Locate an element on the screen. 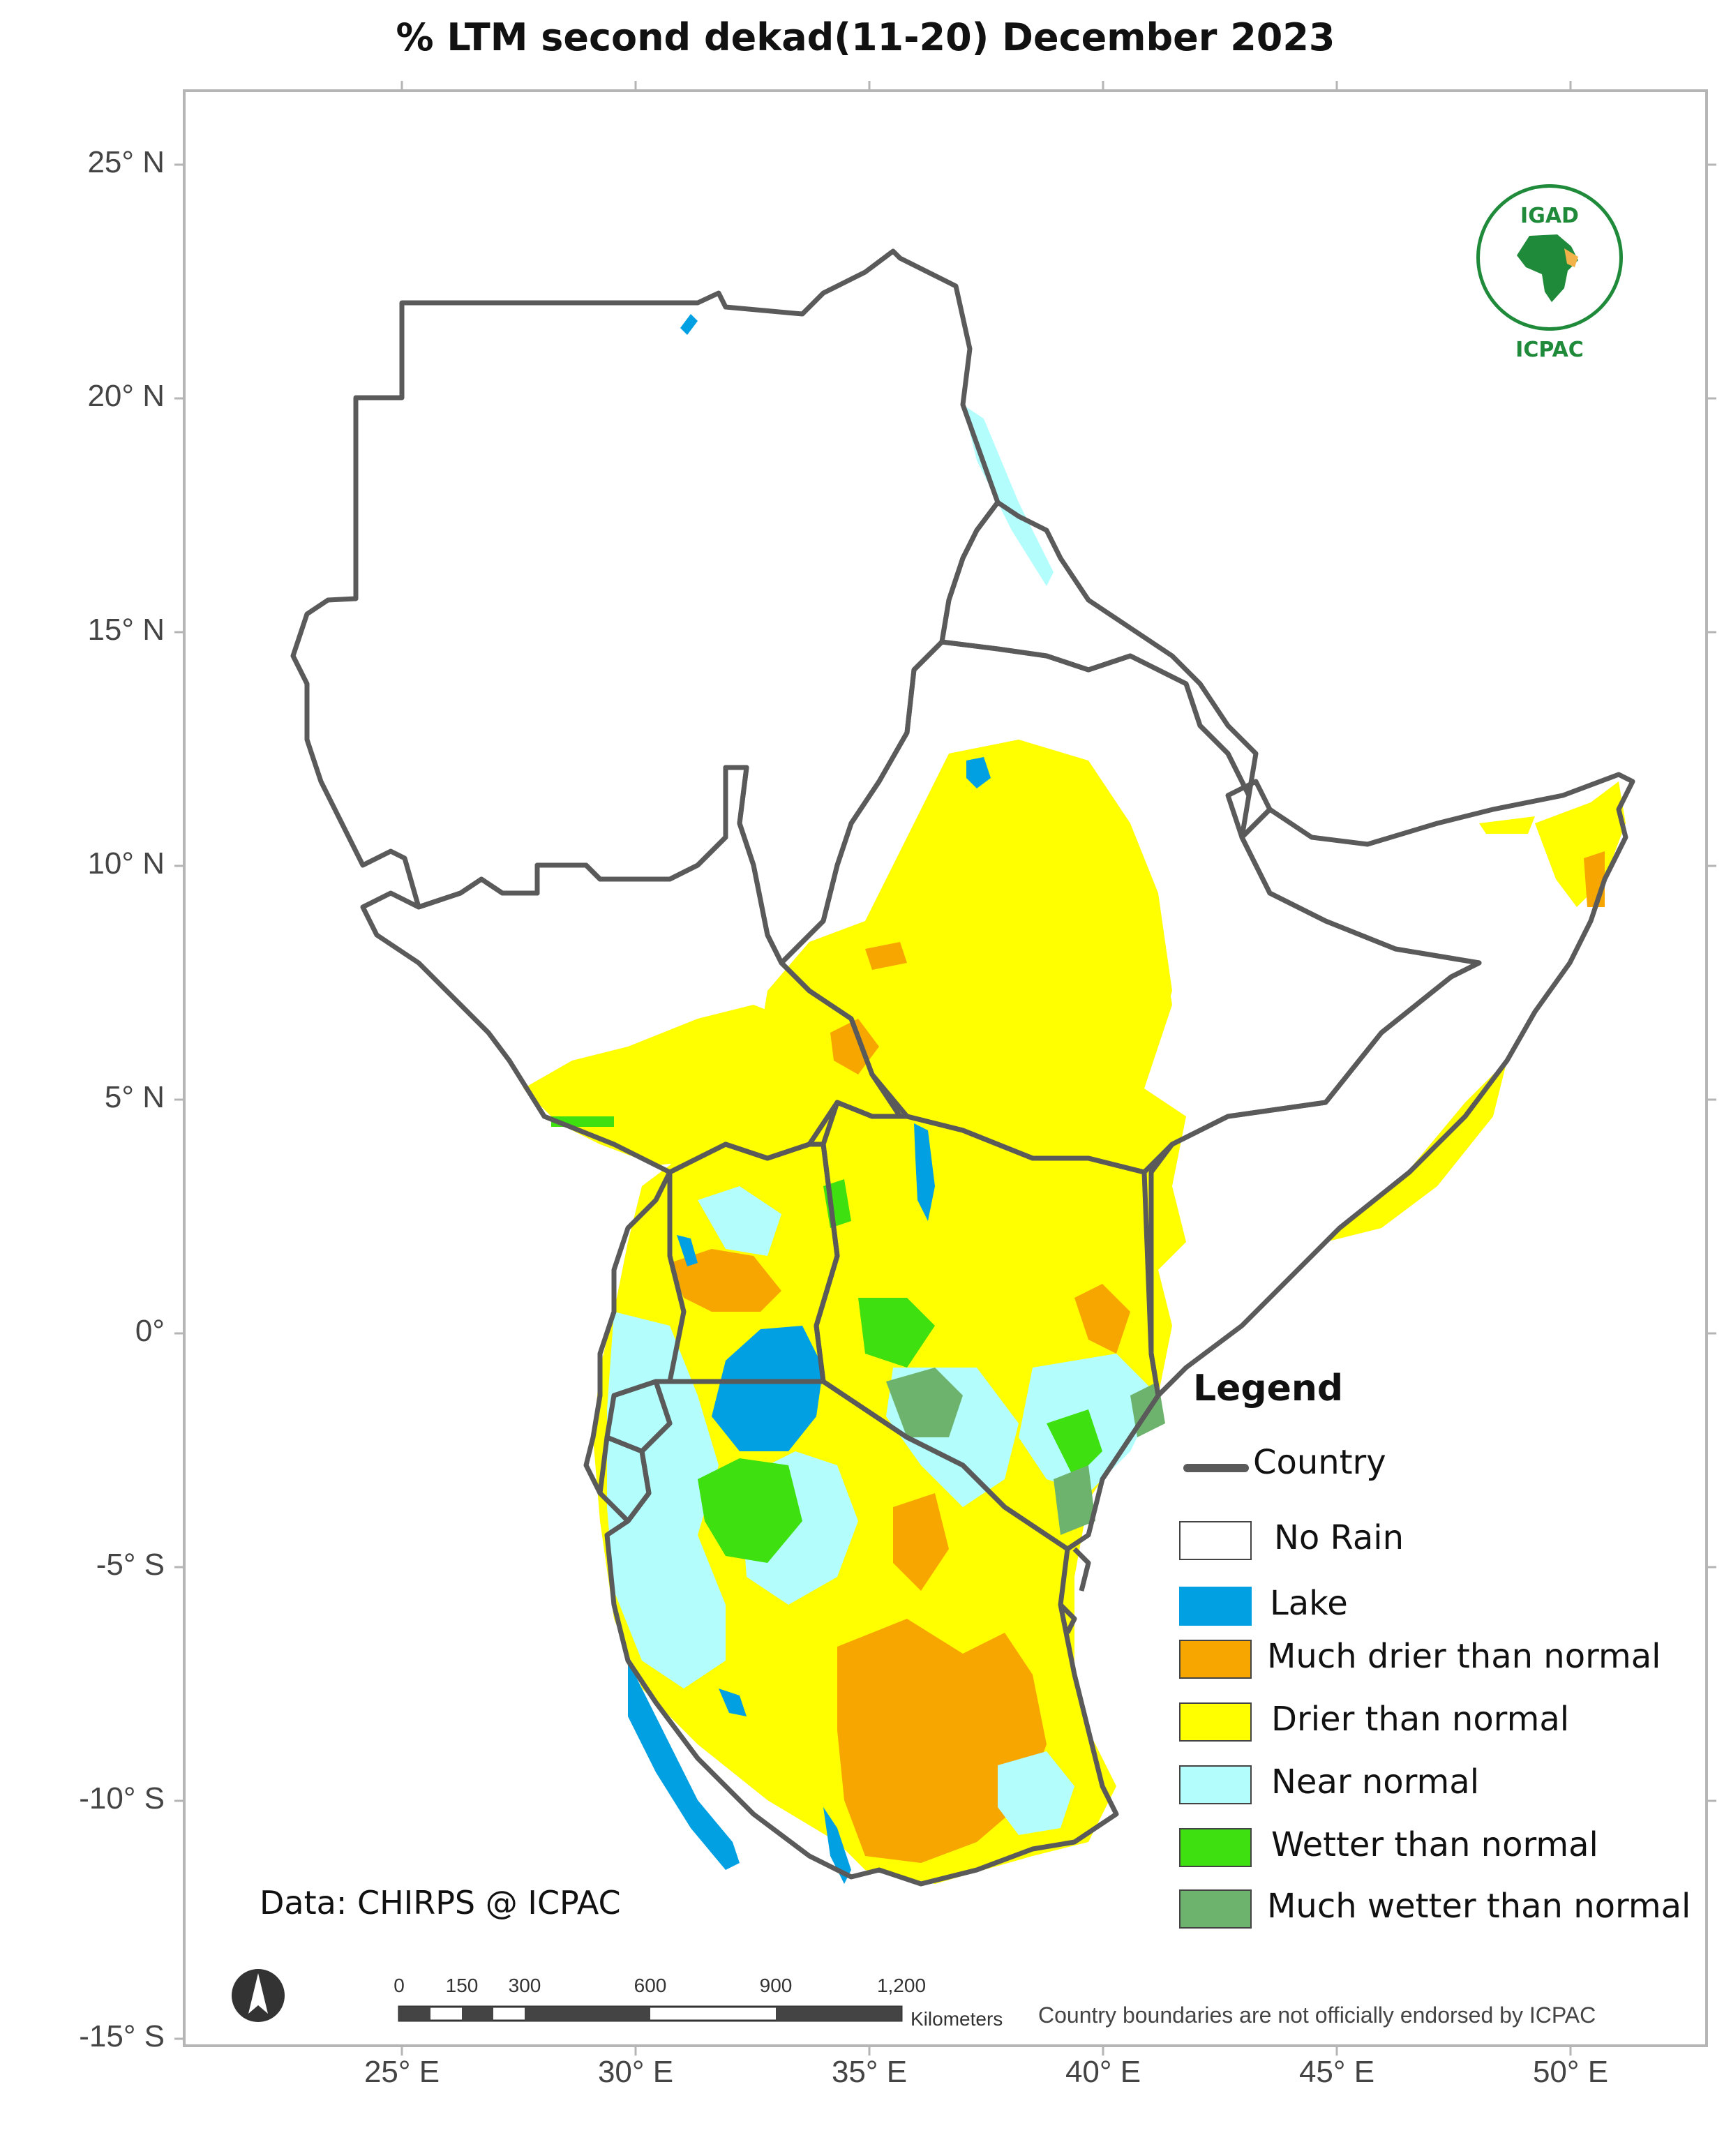  lat-label-0: 0° is located at coordinates (150, 1331).